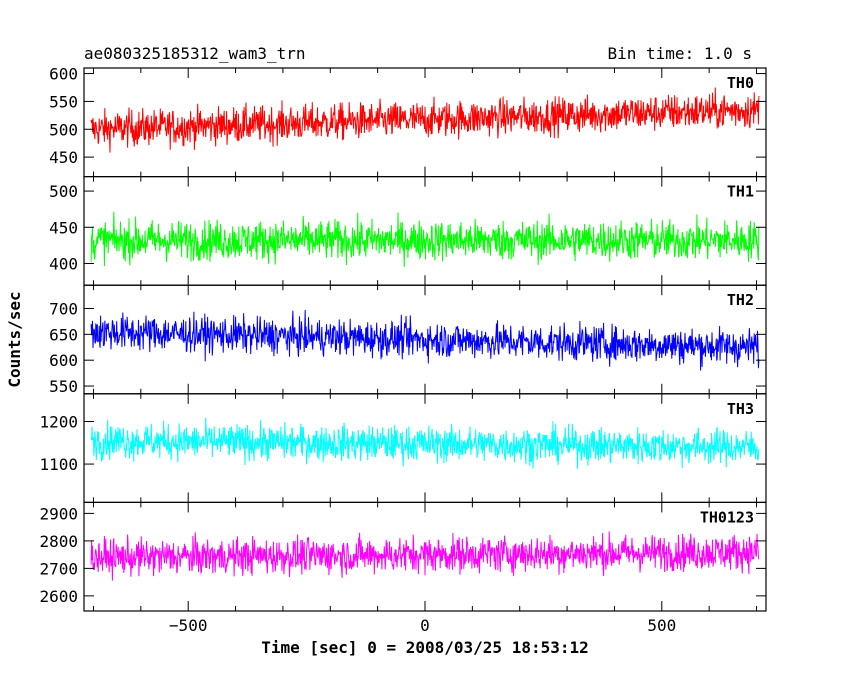  Describe the element at coordinates (58, 541) in the screenshot. I see `y-tick-label: 2800` at that location.